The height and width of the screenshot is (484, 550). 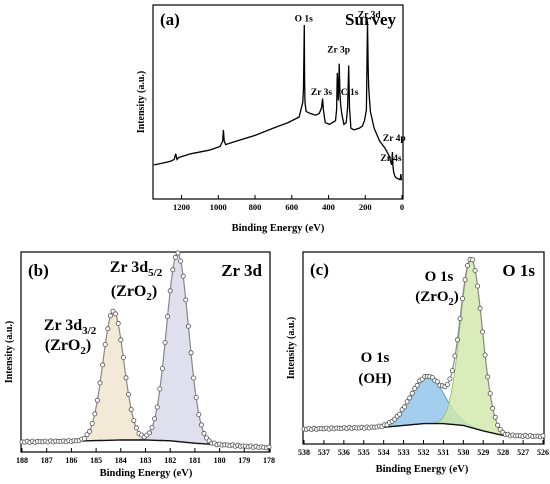 What do you see at coordinates (483, 452) in the screenshot?
I see `o1s-x-tick-label: 529` at bounding box center [483, 452].